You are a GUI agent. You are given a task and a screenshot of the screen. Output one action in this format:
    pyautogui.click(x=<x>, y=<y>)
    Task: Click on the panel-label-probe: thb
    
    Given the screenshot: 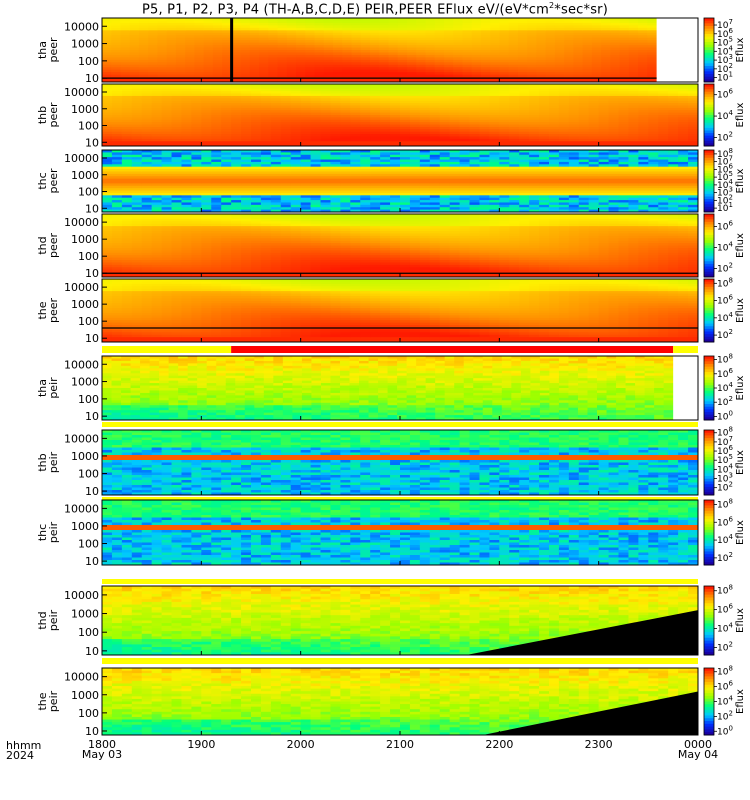 What is the action you would take?
    pyautogui.click(x=42, y=115)
    